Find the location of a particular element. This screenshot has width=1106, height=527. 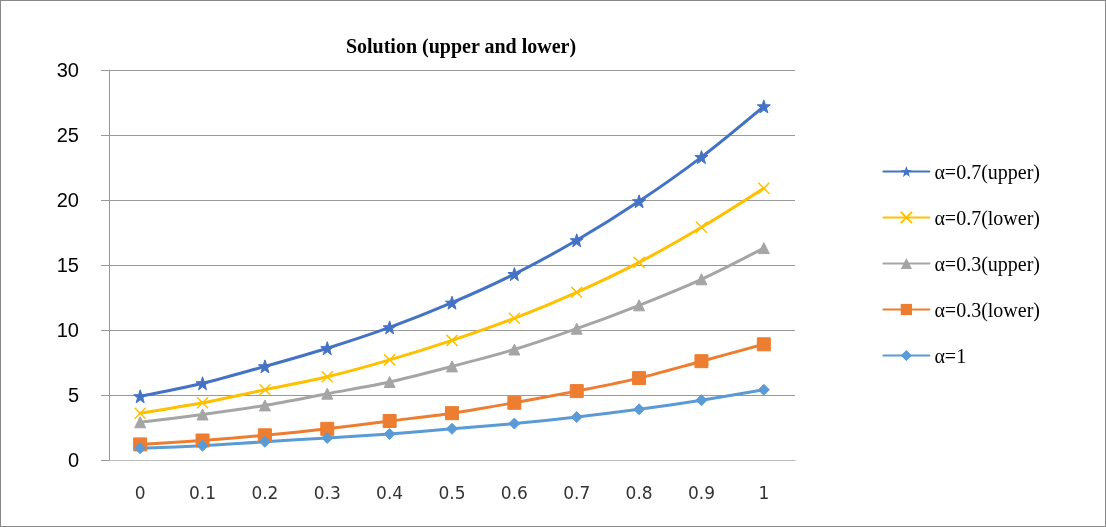

legend-label: α=0.3(lower) is located at coordinates (987, 310).